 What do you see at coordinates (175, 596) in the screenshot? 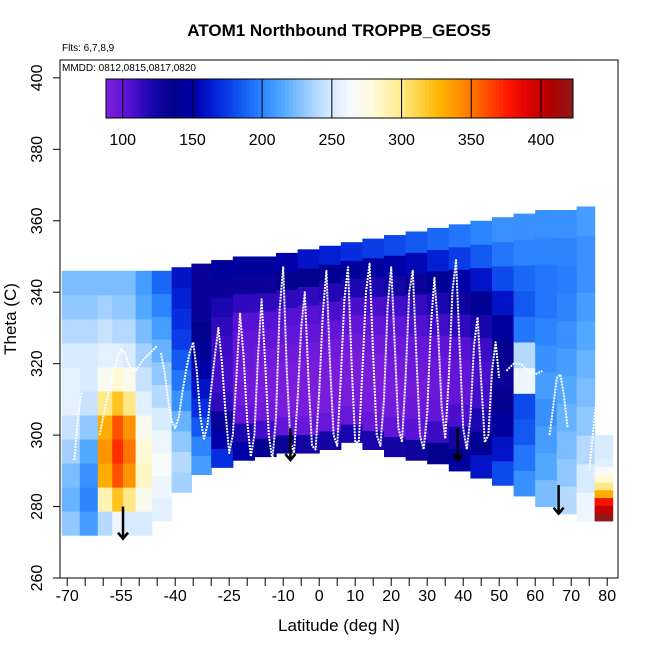
I see `x-tick-label: -40` at bounding box center [175, 596].